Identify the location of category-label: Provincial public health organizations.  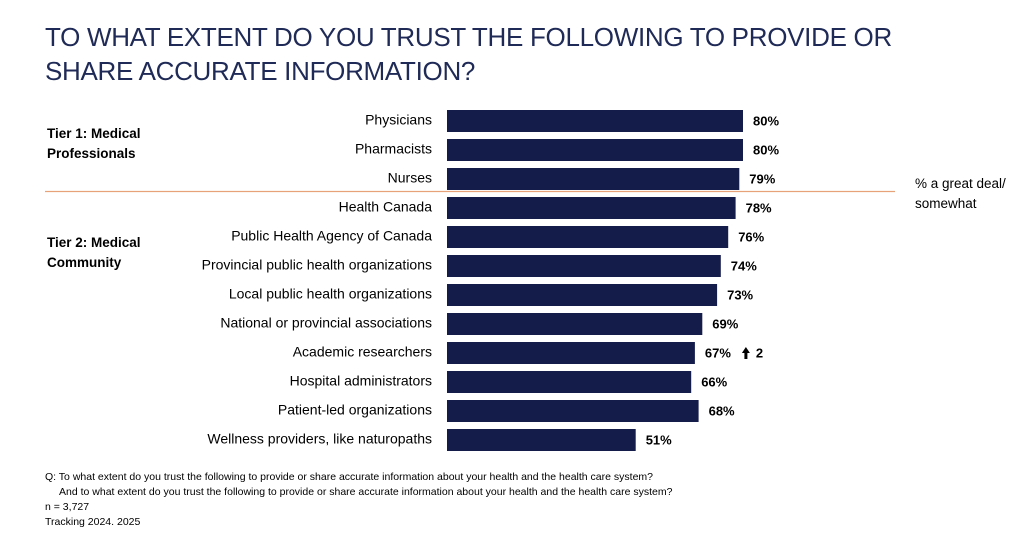
(317, 265).